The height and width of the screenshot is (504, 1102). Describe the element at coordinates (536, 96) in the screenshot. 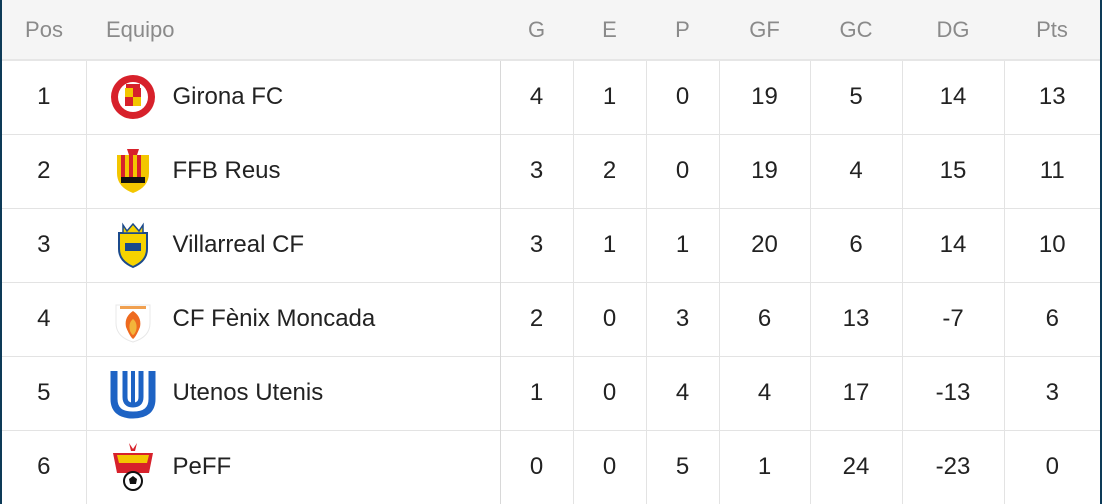

I see `cell-g: 4` at that location.